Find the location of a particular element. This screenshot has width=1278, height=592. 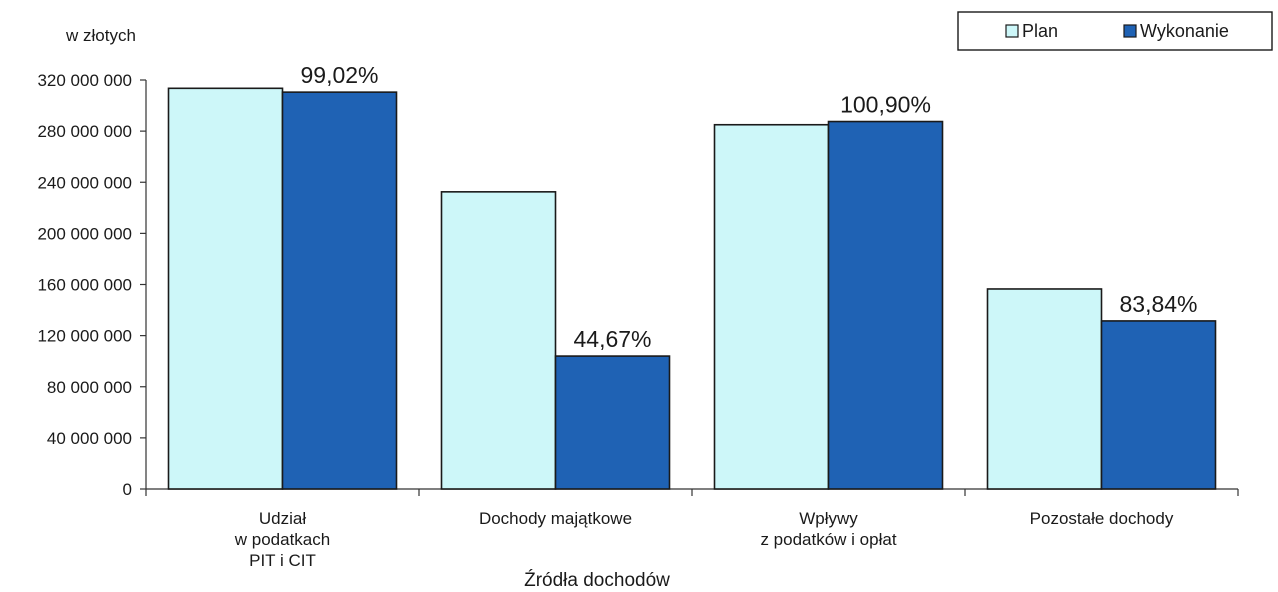

legend-swatch-plan is located at coordinates (1012, 31).